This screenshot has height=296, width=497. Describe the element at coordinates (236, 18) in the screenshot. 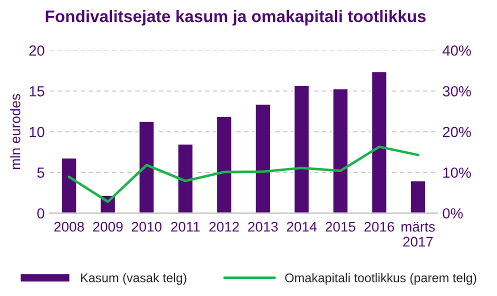

I see `chart-title: Fondivalitsejate kasum ja omakapitali tootlikkus` at that location.